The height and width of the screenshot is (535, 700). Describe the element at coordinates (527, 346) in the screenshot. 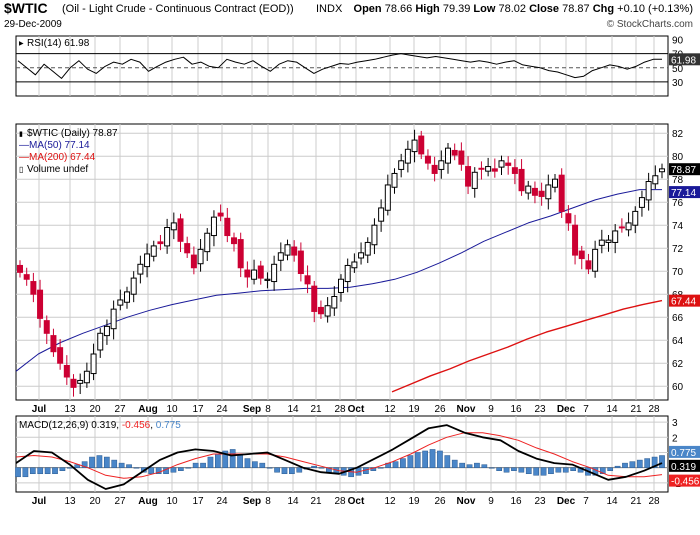

I see `ma200-line` at that location.